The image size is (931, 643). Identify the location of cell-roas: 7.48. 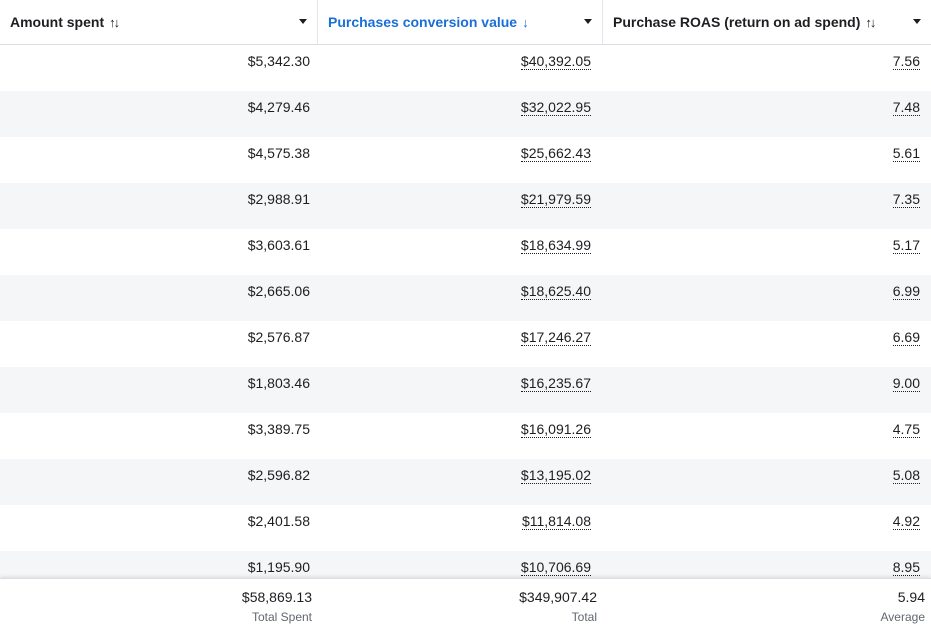
(767, 114).